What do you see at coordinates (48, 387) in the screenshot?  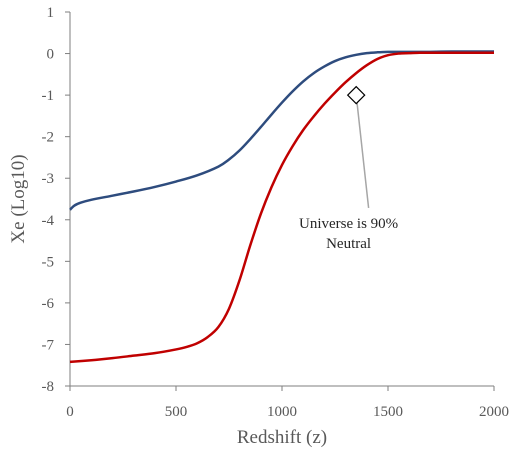 I see `y-tick-label: -8` at bounding box center [48, 387].